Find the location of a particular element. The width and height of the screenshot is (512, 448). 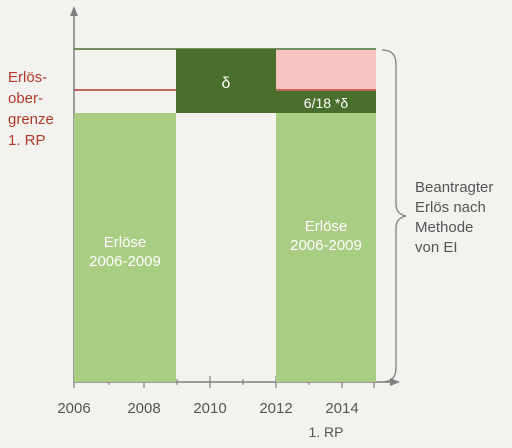

fraction-label: 6/18 *δ is located at coordinates (326, 103).